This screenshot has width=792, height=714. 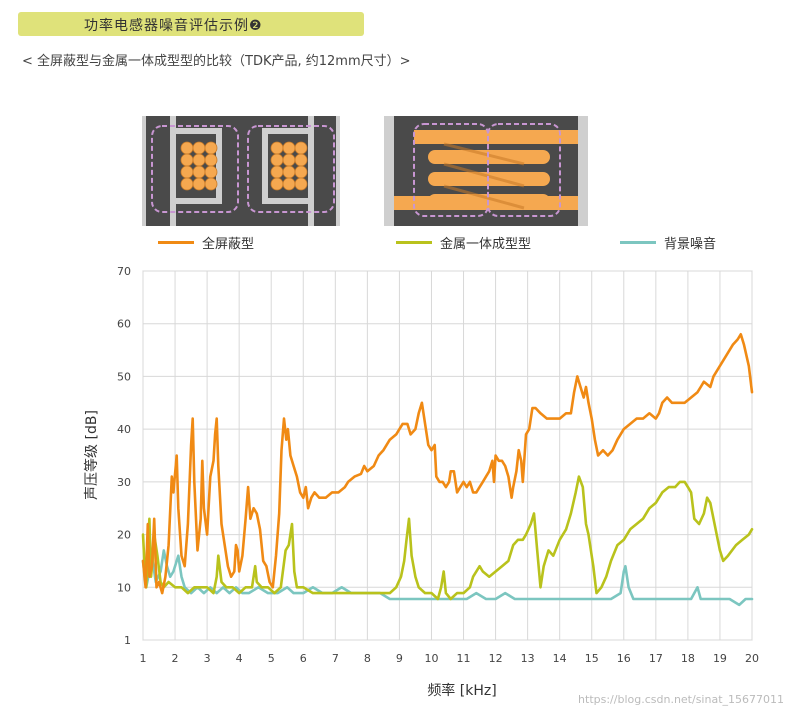 What do you see at coordinates (624, 658) in the screenshot?
I see `x-tick-label: 16` at bounding box center [624, 658].